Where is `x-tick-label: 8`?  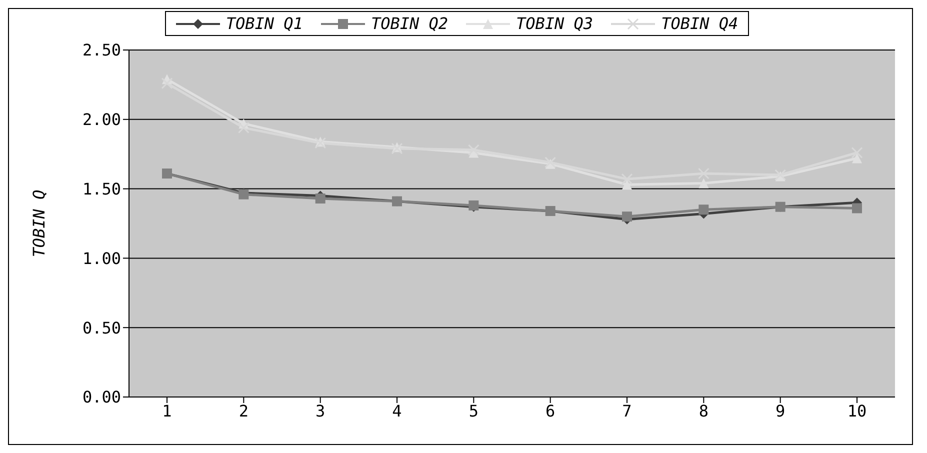 x-tick-label: 8 is located at coordinates (703, 410).